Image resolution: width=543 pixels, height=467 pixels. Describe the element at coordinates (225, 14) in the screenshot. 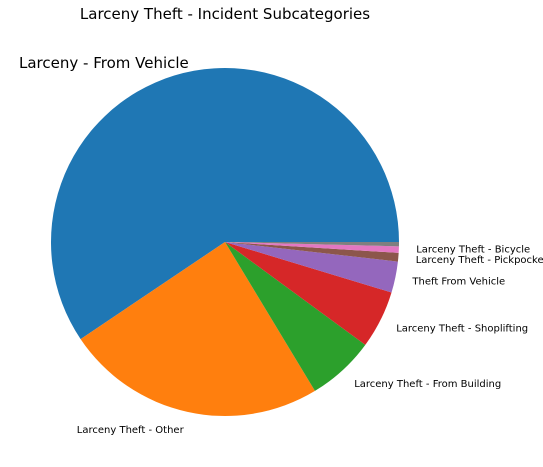

I see `chart-title: Larceny Theft - Incident Subcategories` at that location.